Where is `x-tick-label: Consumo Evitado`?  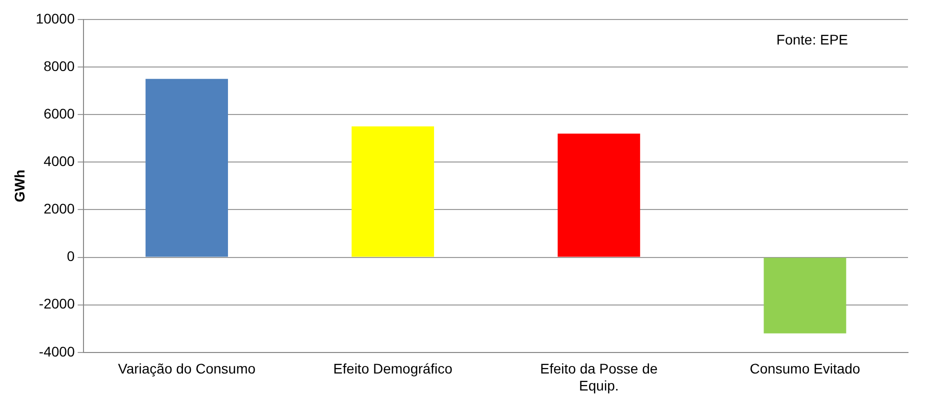
x-tick-label: Consumo Evitado is located at coordinates (805, 368).